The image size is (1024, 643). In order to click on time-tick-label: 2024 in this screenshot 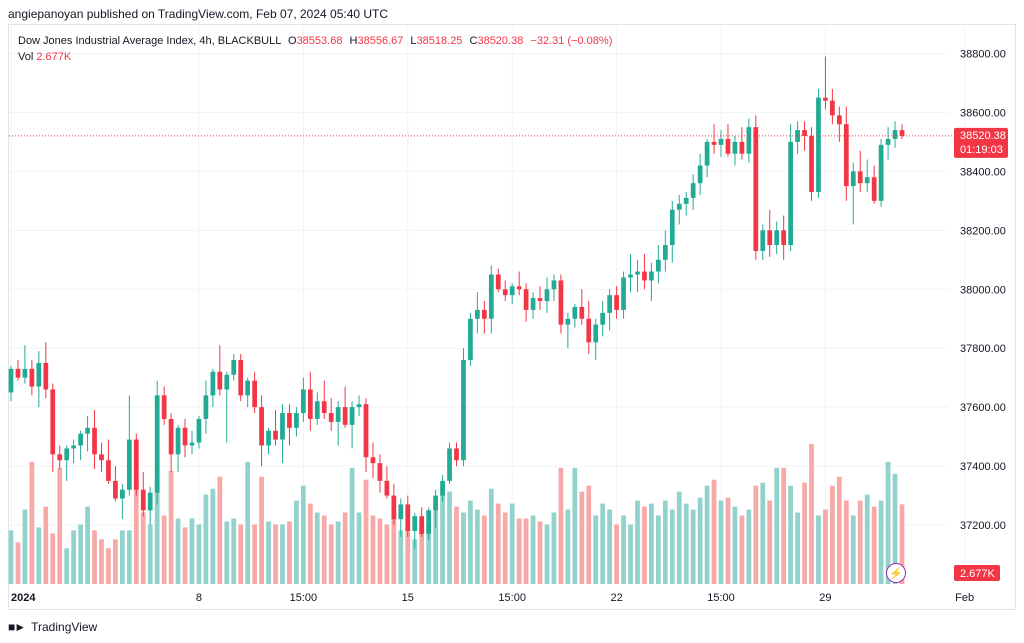, I will do `click(23, 598)`.